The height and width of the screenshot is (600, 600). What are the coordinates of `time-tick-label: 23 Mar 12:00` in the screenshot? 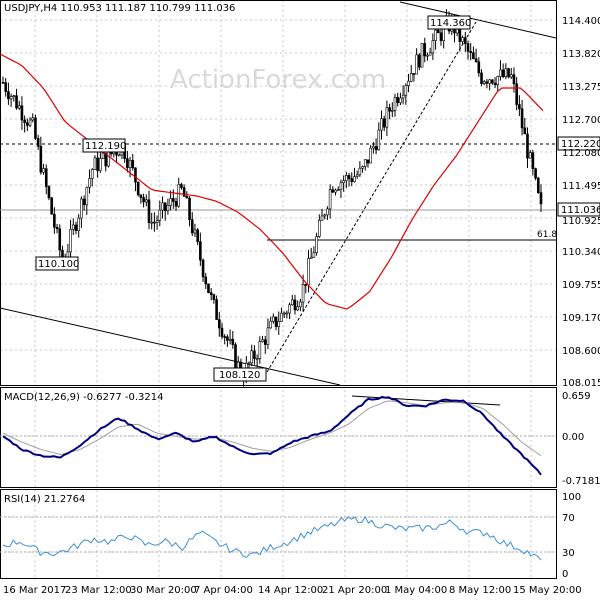 It's located at (98, 590).